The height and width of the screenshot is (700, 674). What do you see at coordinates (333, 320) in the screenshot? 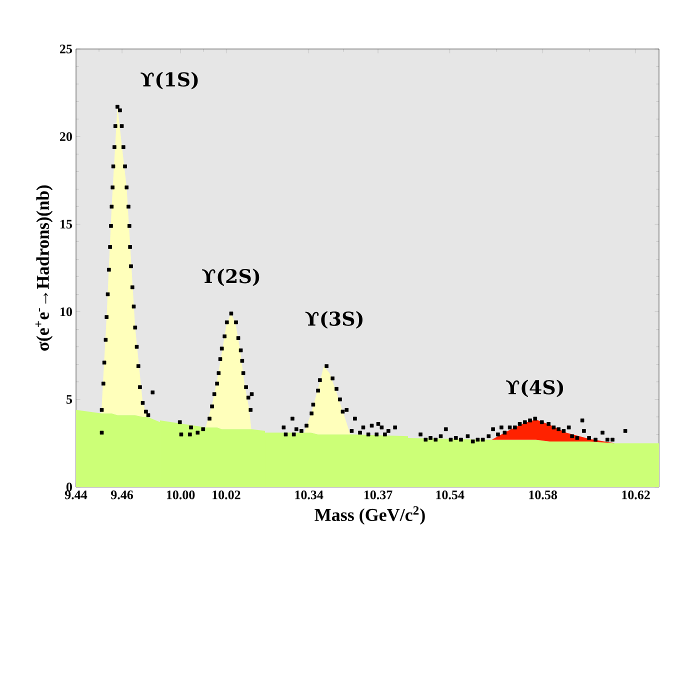
I see `annotation: ϒ(3S)` at bounding box center [333, 320].